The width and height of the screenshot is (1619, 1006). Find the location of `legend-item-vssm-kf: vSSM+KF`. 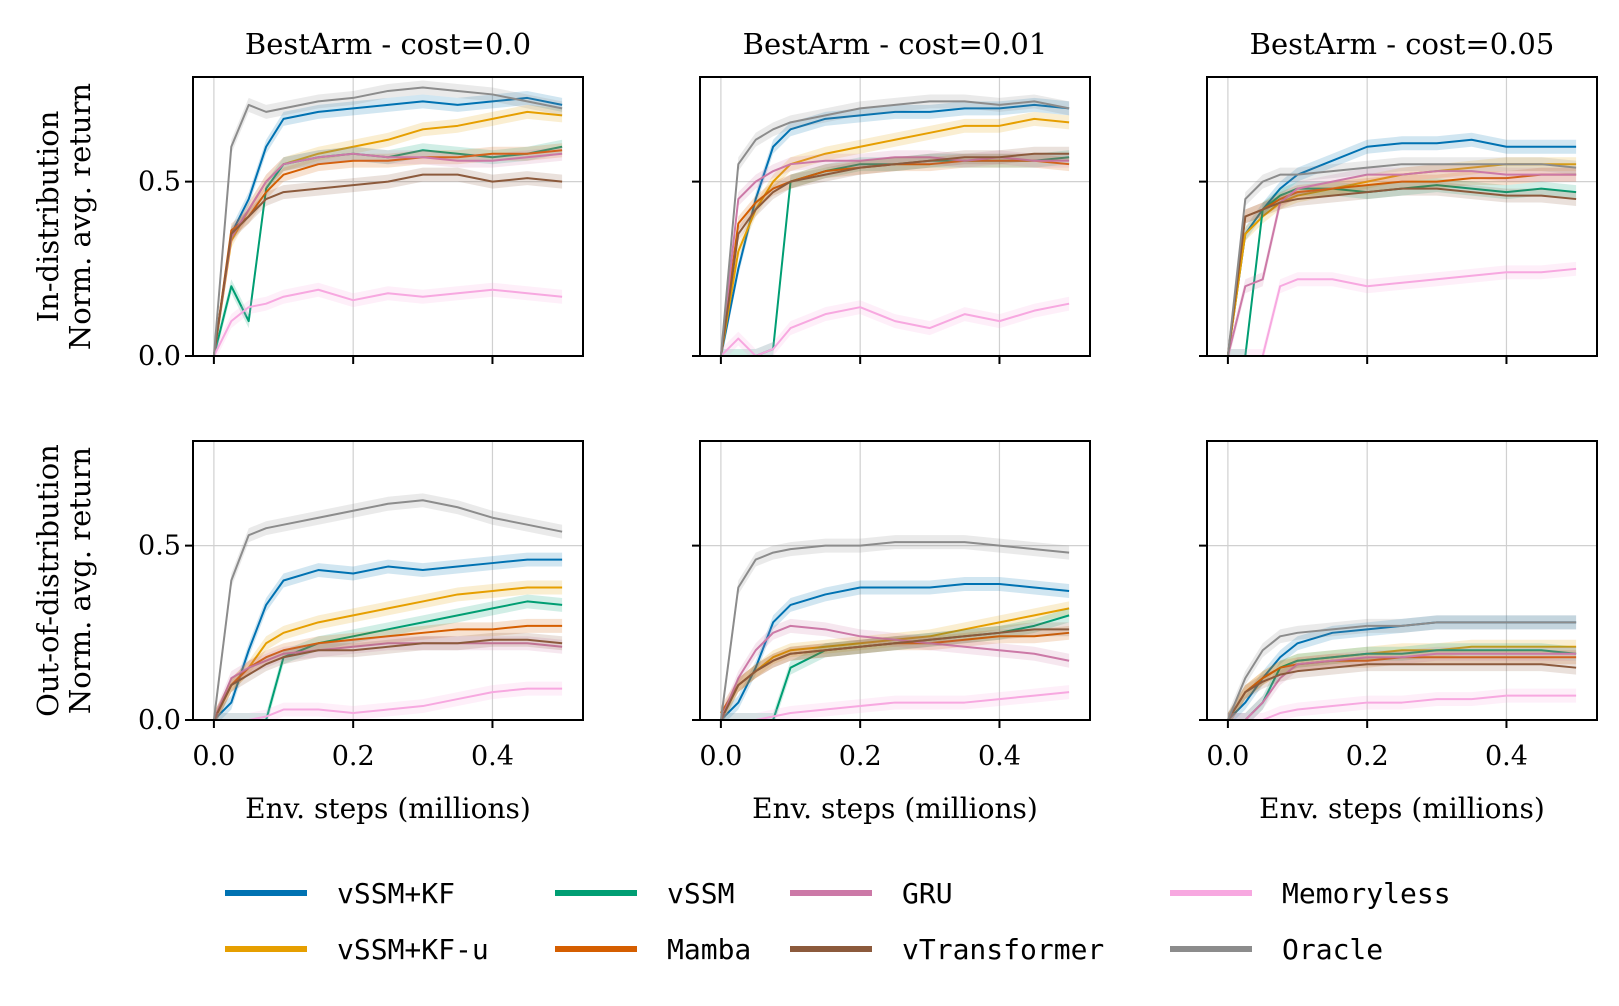

legend-item-vssm-kf: vSSM+KF is located at coordinates (340, 893).